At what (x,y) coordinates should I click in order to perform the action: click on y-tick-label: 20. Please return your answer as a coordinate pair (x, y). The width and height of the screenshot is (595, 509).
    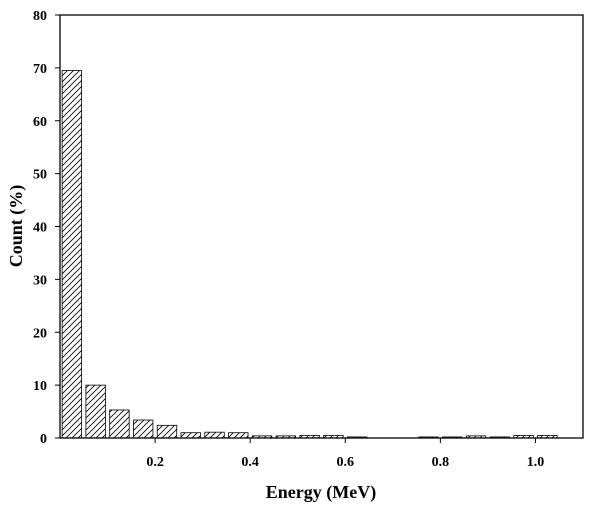
    Looking at the image, I should click on (40, 333).